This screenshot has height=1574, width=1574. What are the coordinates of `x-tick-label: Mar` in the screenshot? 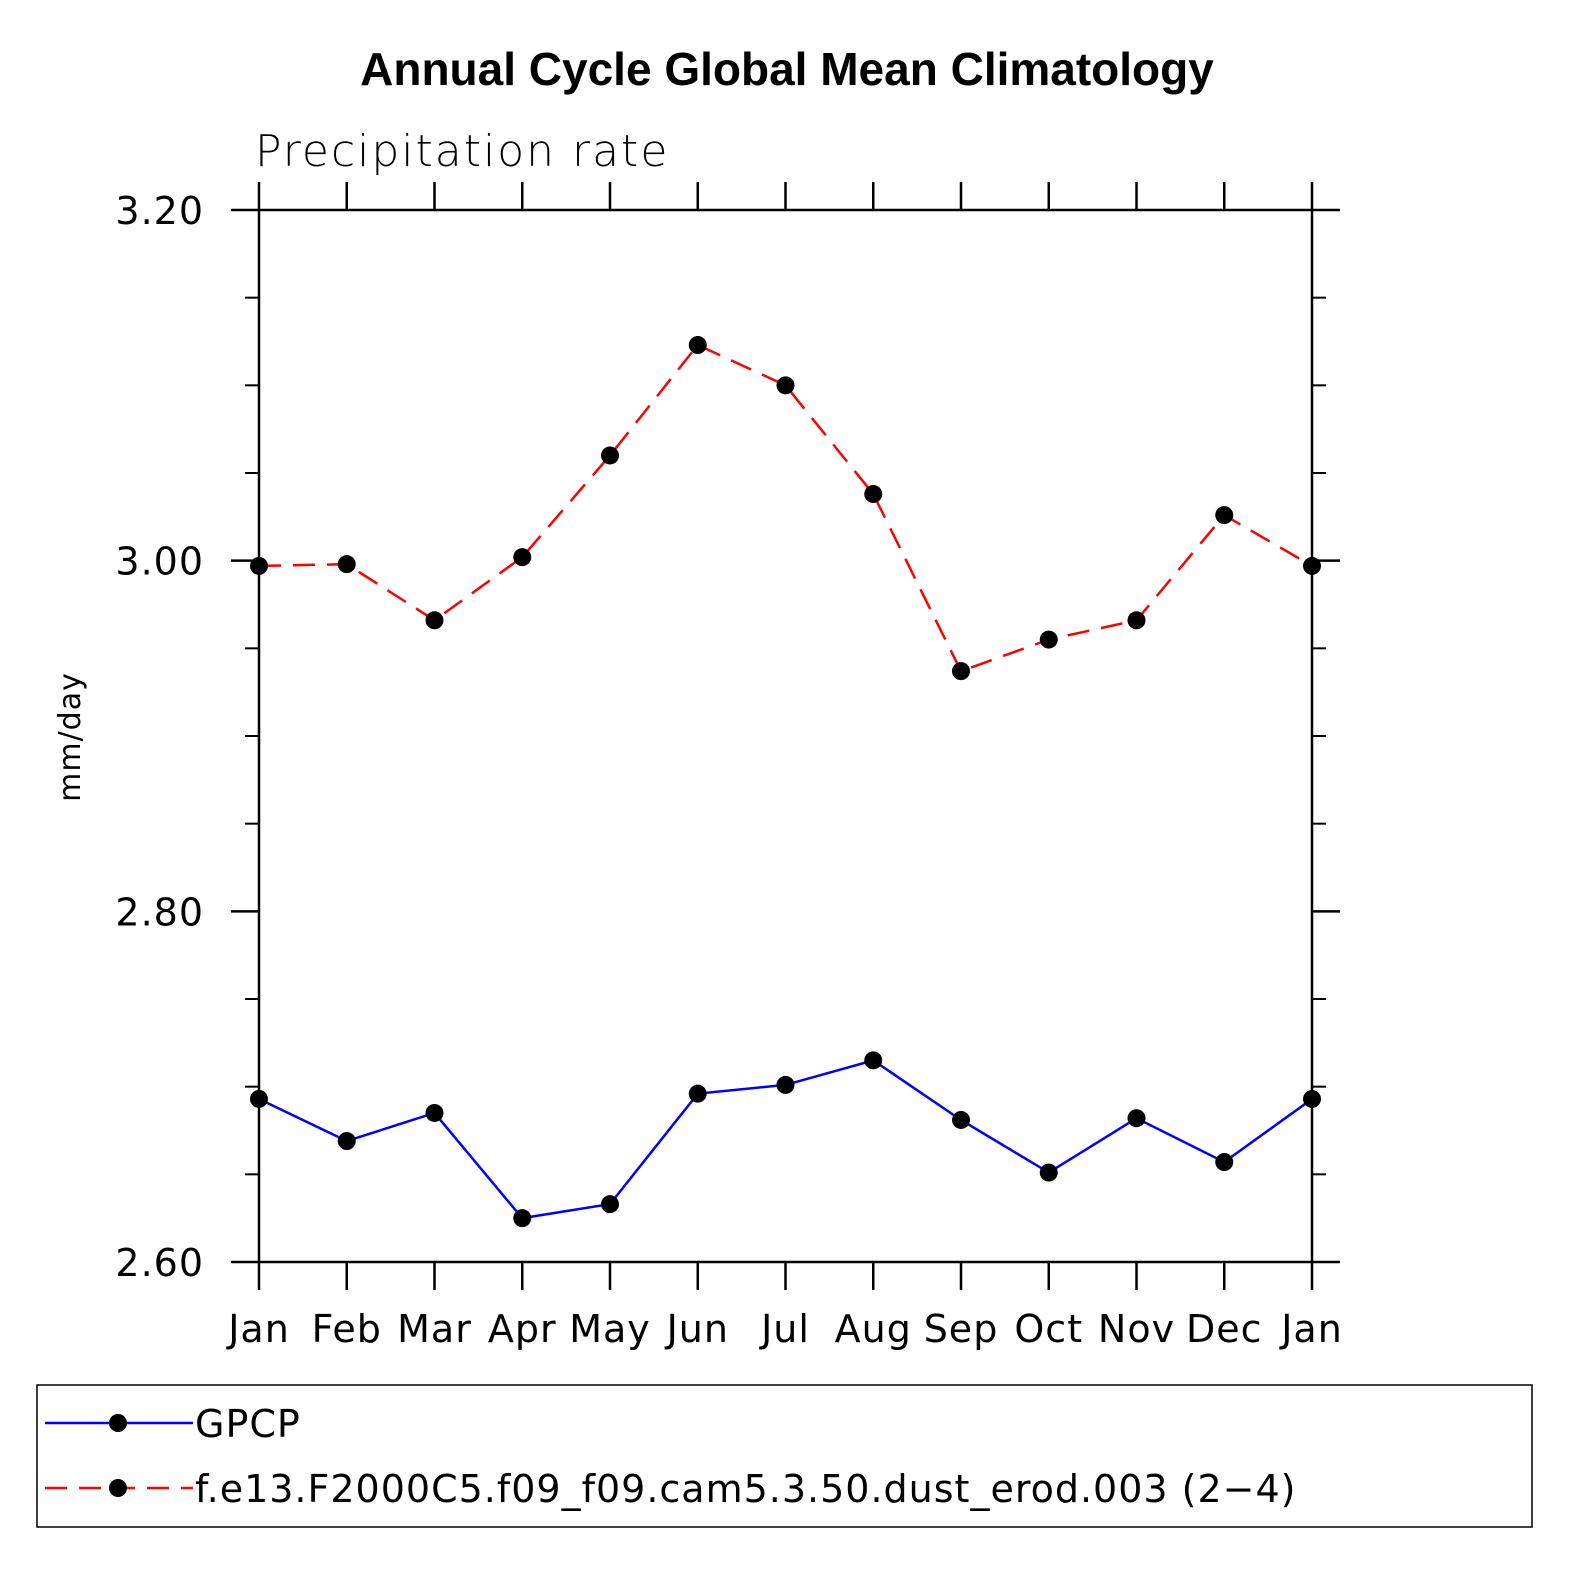 It's located at (434, 1329).